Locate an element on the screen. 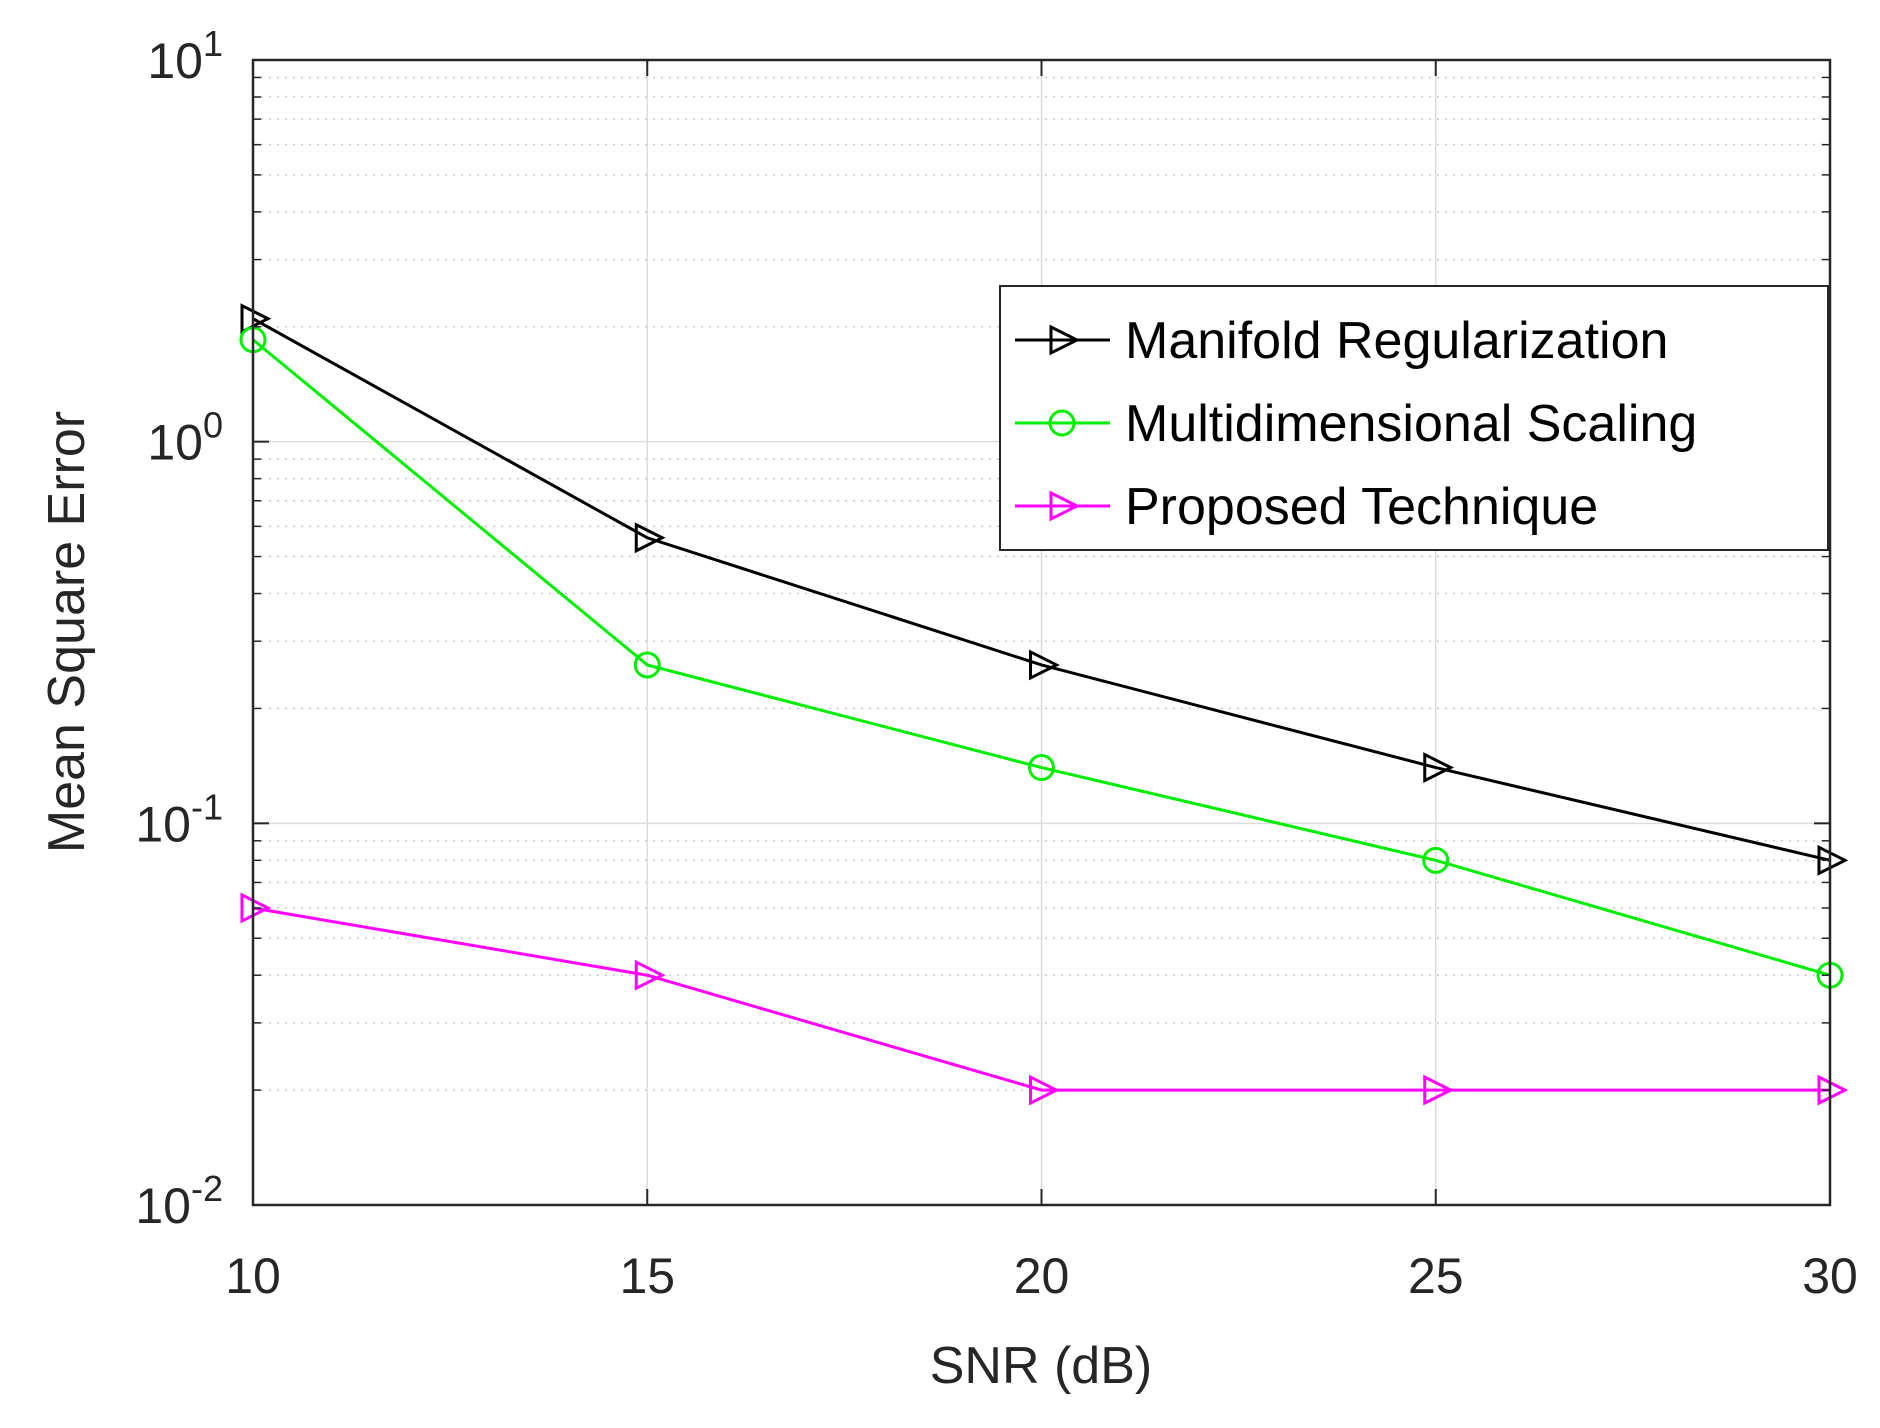  legend-item: Manifold Regularization is located at coordinates (1341, 341).